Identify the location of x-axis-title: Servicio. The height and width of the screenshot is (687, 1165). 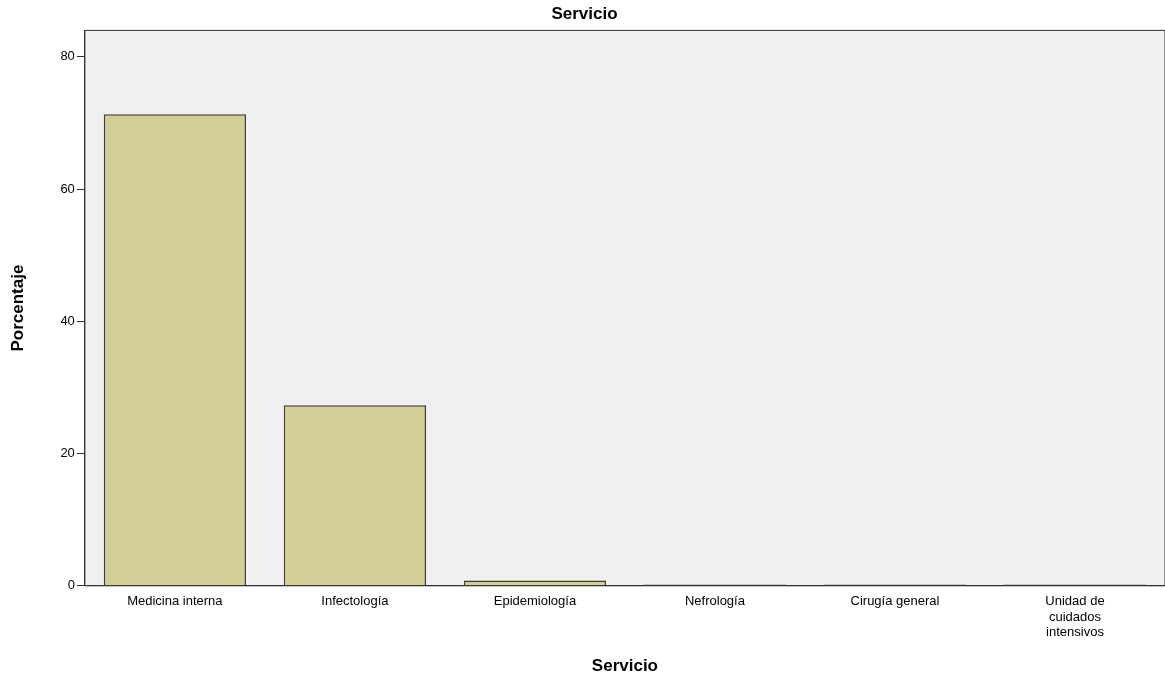
(625, 666).